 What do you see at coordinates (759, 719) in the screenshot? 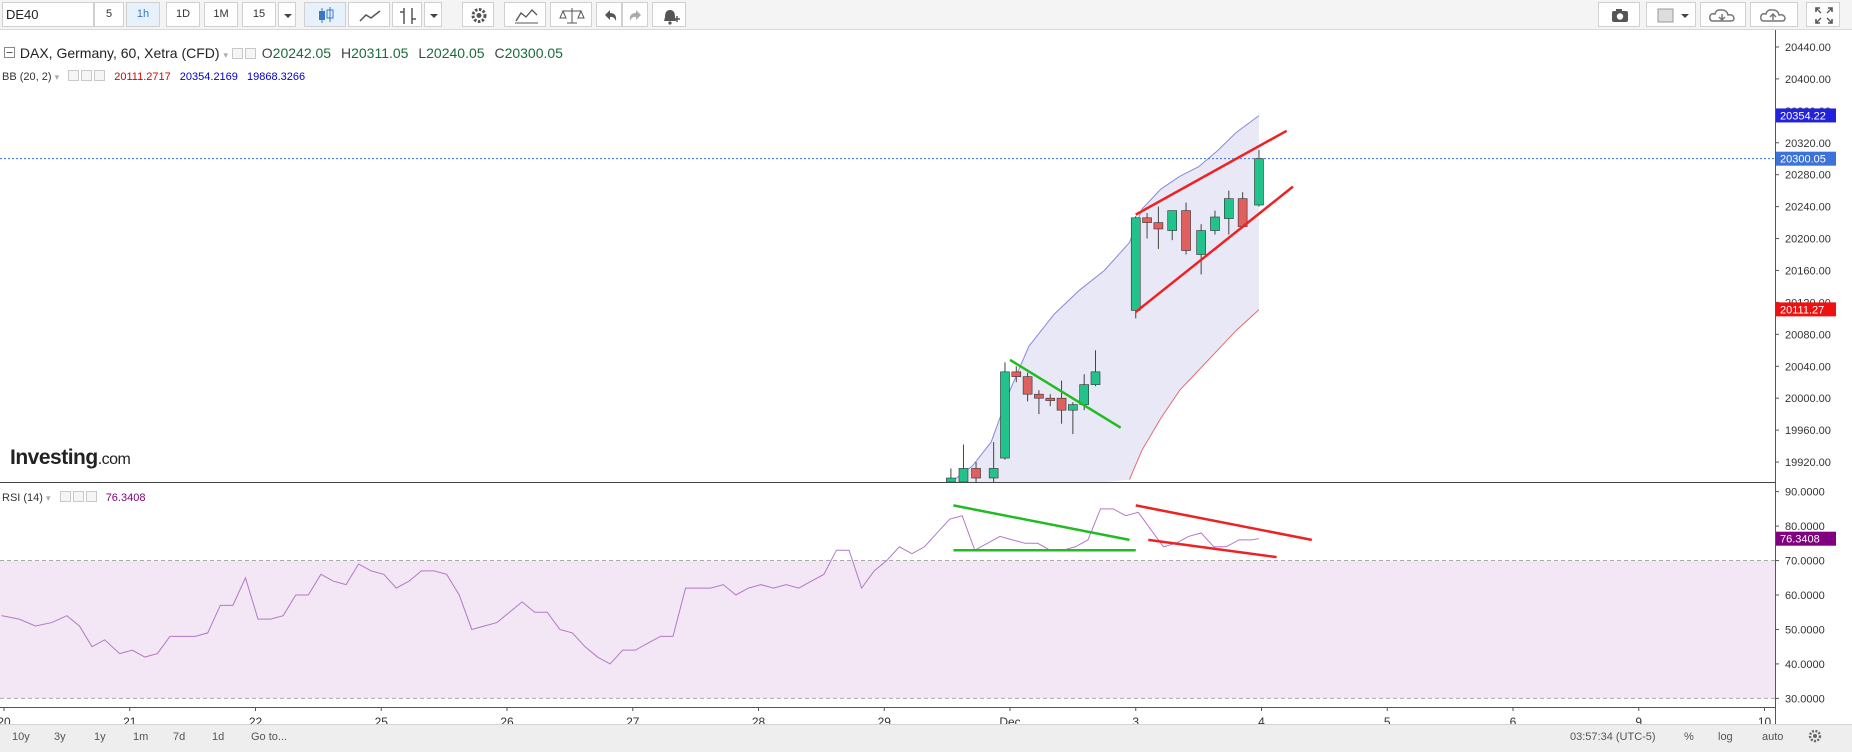
I see `time-tick-label: 28` at bounding box center [759, 719].